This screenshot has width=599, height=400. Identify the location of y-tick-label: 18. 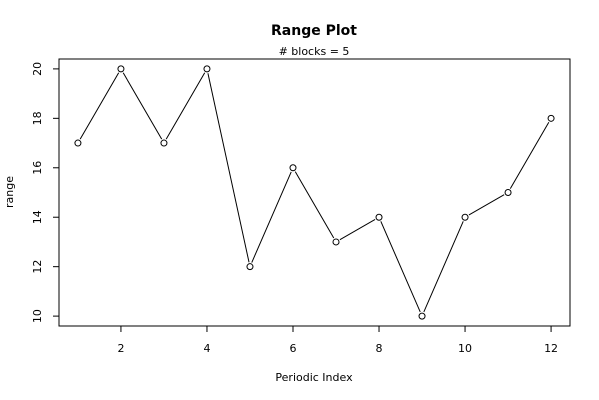
(37, 118).